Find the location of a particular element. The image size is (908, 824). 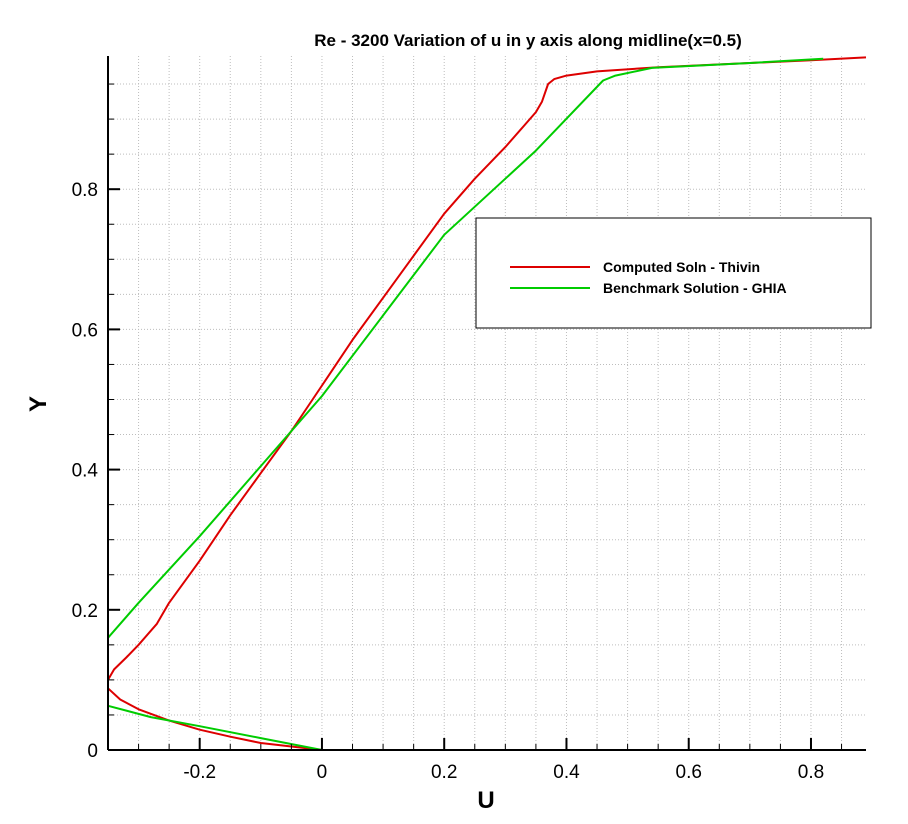

x-tick-label: -0.2 is located at coordinates (199, 772).